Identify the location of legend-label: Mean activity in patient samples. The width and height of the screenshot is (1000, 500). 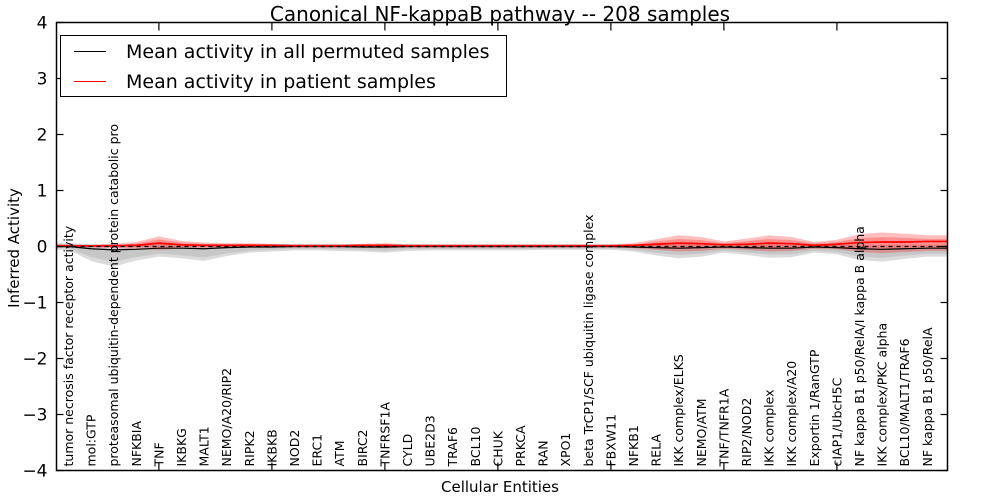
(281, 81).